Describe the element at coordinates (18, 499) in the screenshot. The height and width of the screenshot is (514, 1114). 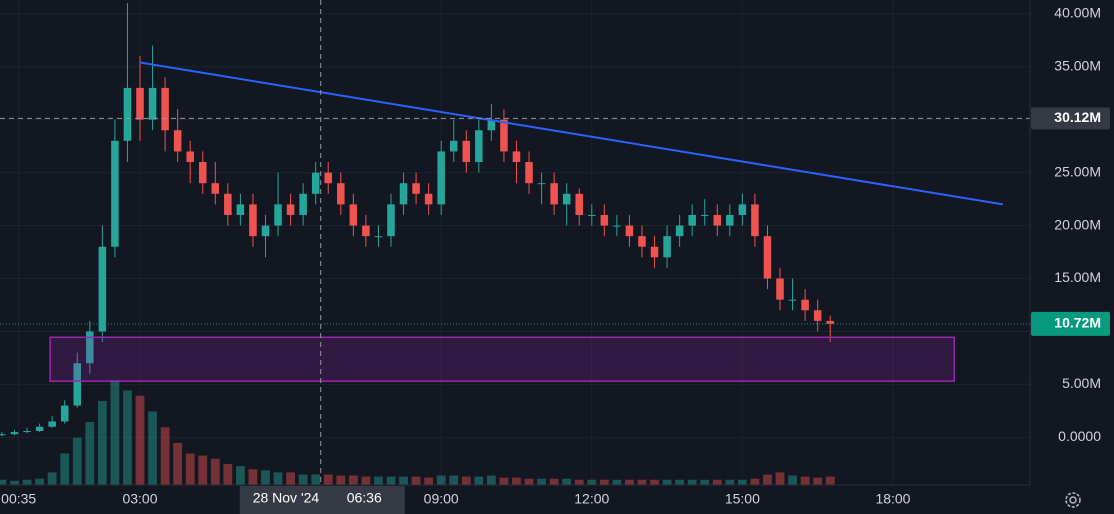
I see `x-tick-label: 00:35` at that location.